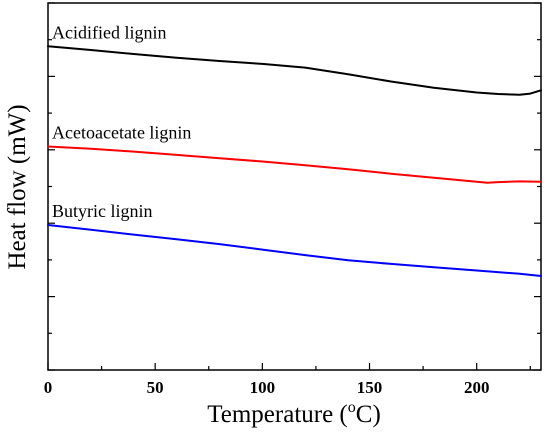 The image size is (550, 440). What do you see at coordinates (370, 387) in the screenshot?
I see `x-tick-label: 150` at bounding box center [370, 387].